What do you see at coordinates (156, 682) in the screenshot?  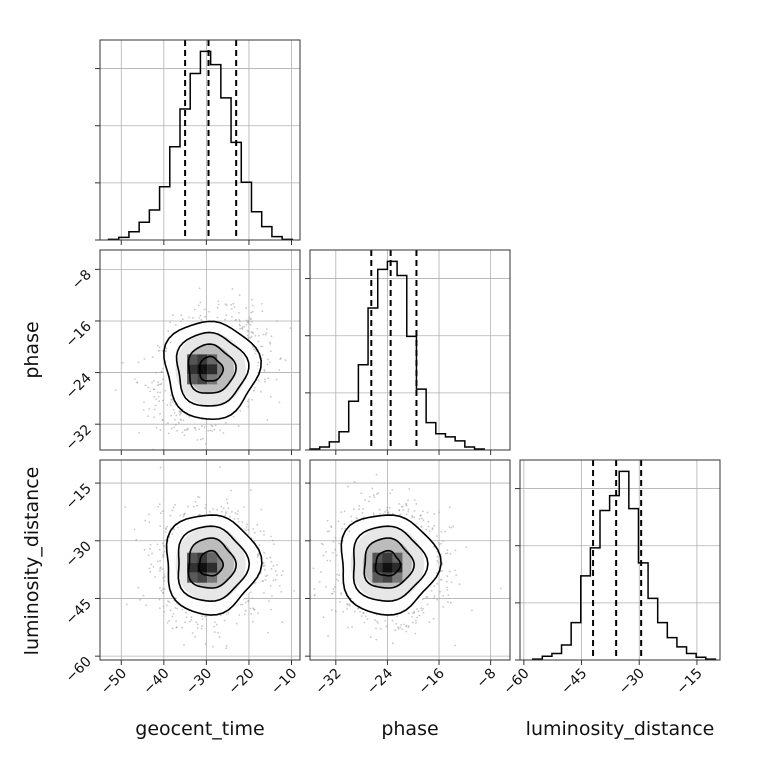 I see `tick-label-x: −40` at bounding box center [156, 682].